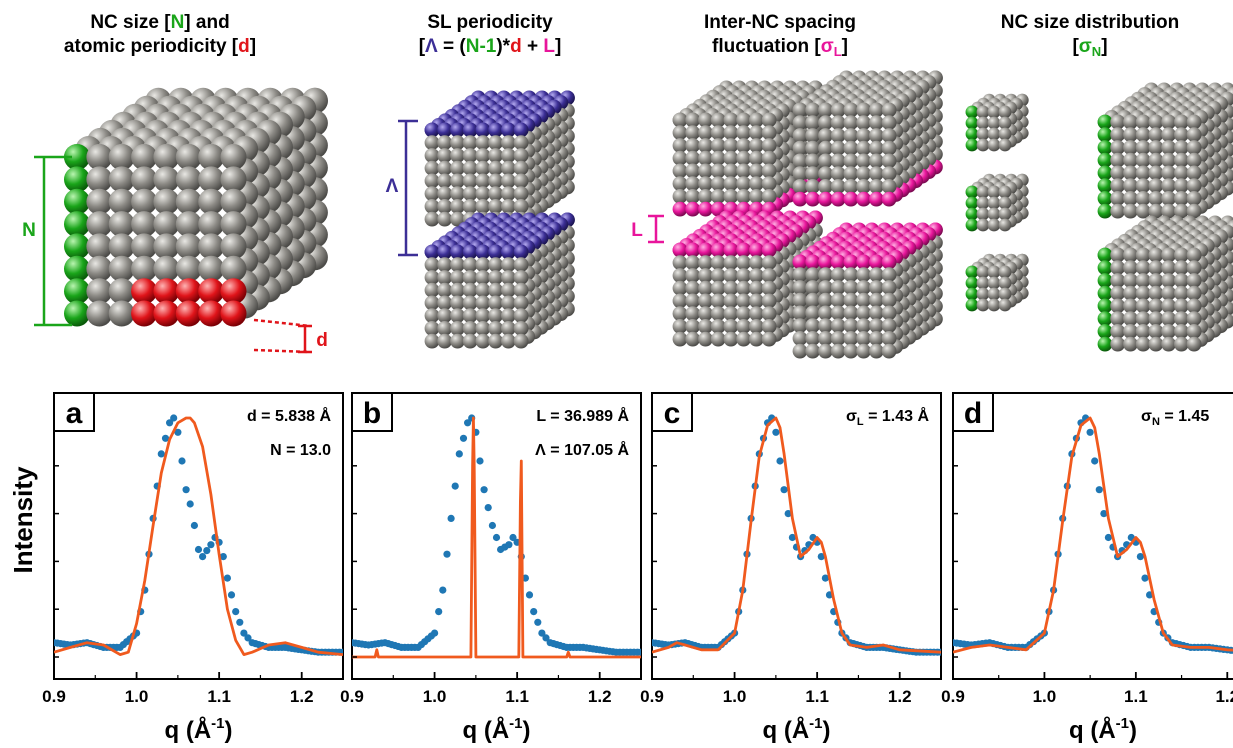 The image size is (1233, 748). Describe the element at coordinates (827, 46) in the screenshot. I see `header-segment: σ` at that location.